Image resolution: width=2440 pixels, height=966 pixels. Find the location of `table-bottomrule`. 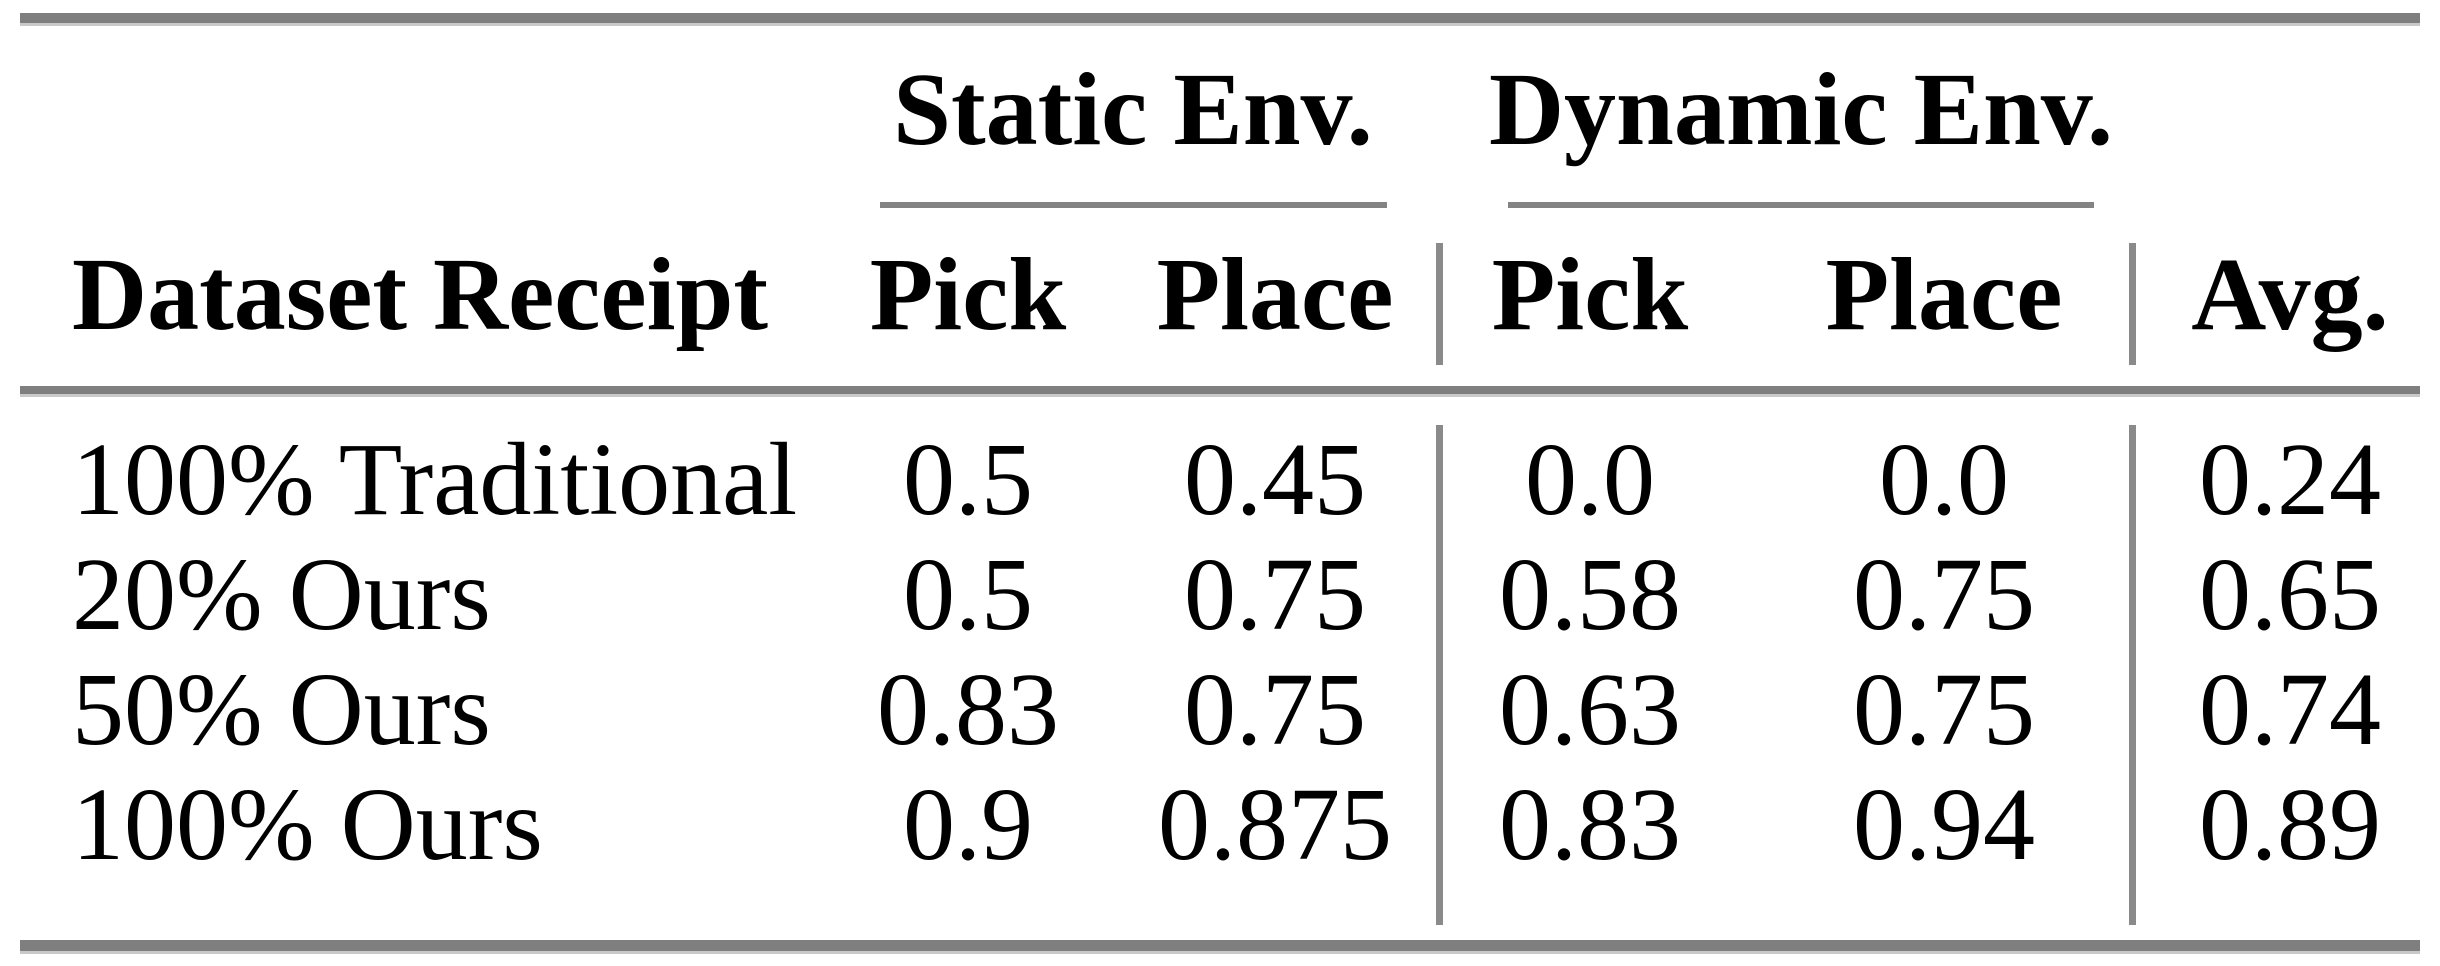

table-bottomrule is located at coordinates (1220, 947).